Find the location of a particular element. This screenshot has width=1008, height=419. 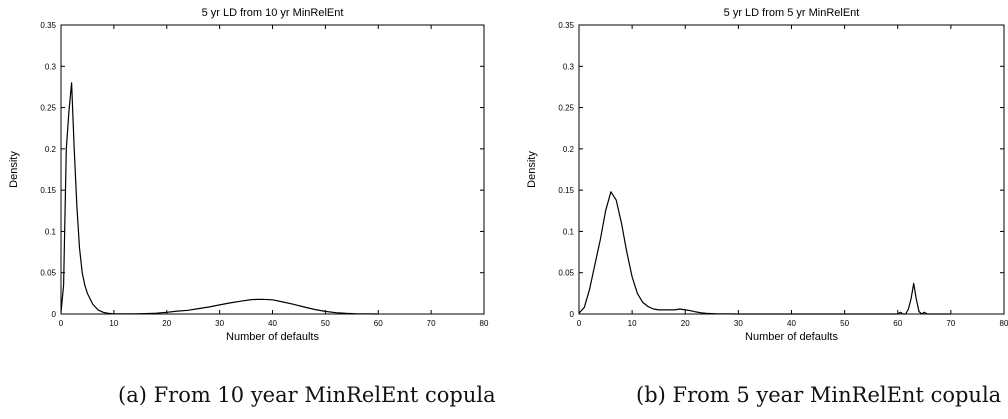

chart-title: 5 yr LD from 5 yr MinRelEnt is located at coordinates (792, 13).